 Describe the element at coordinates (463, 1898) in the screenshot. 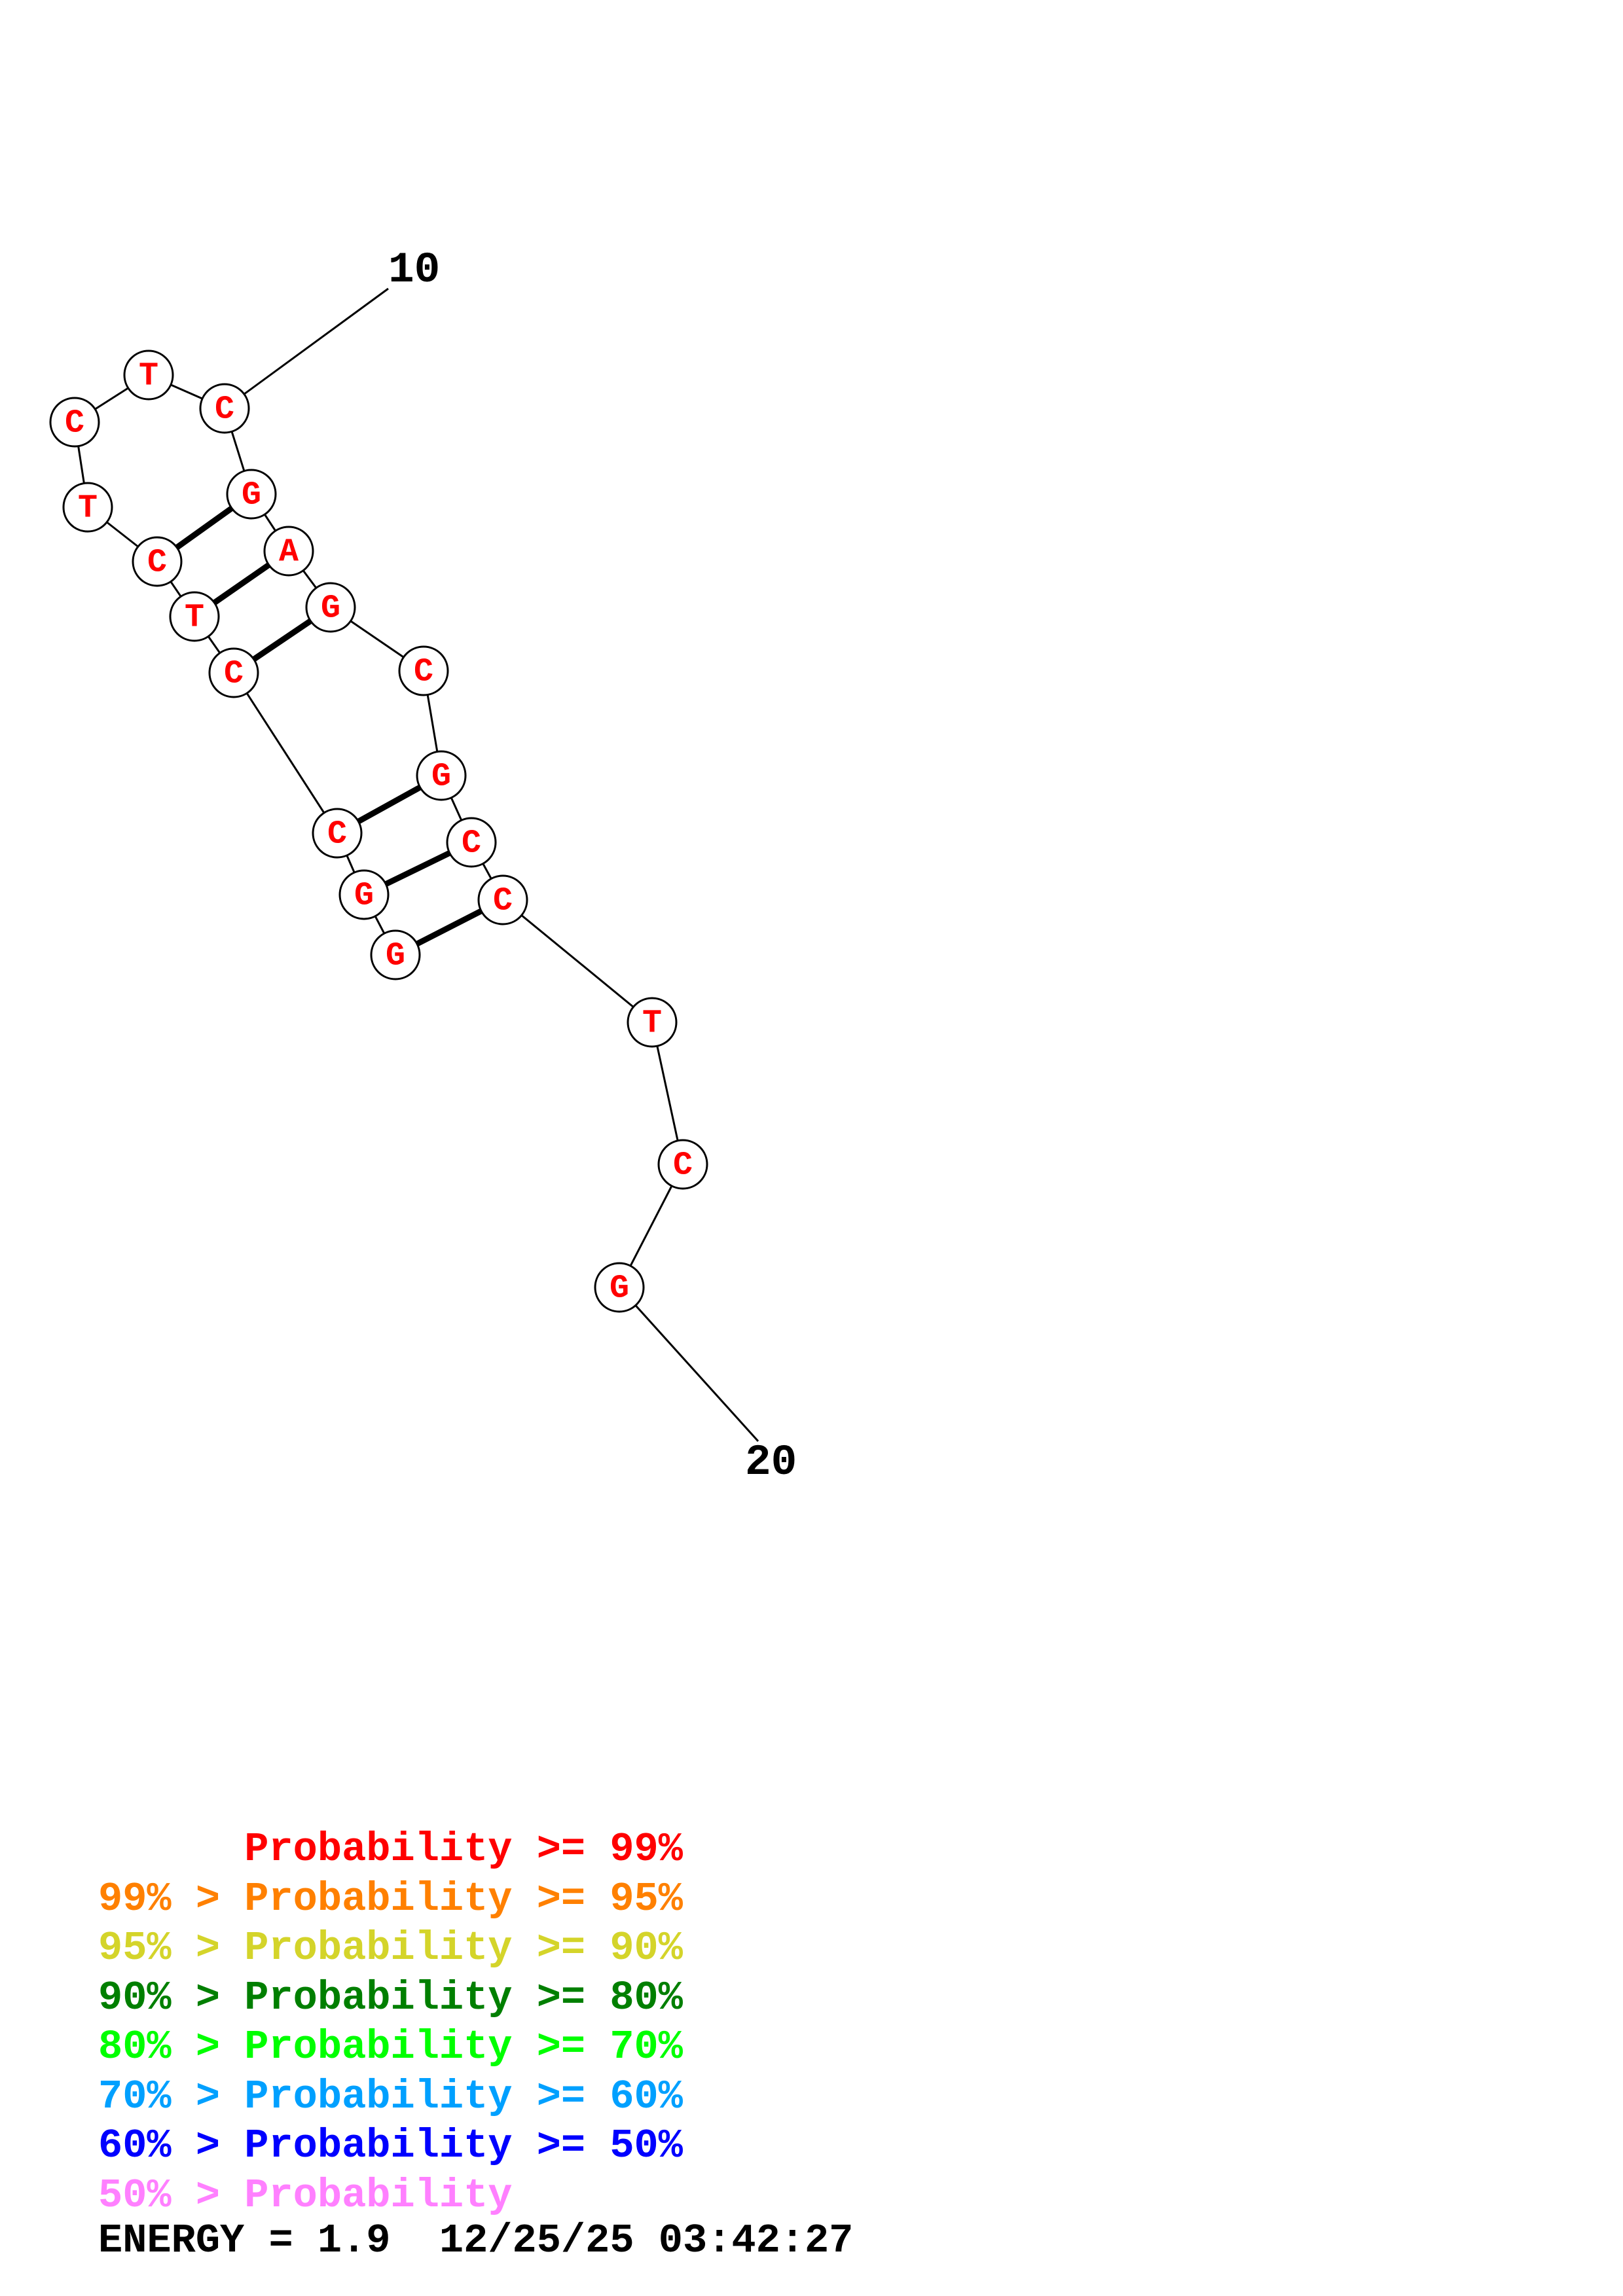

I see `legend-text: Probability >= 95%` at that location.